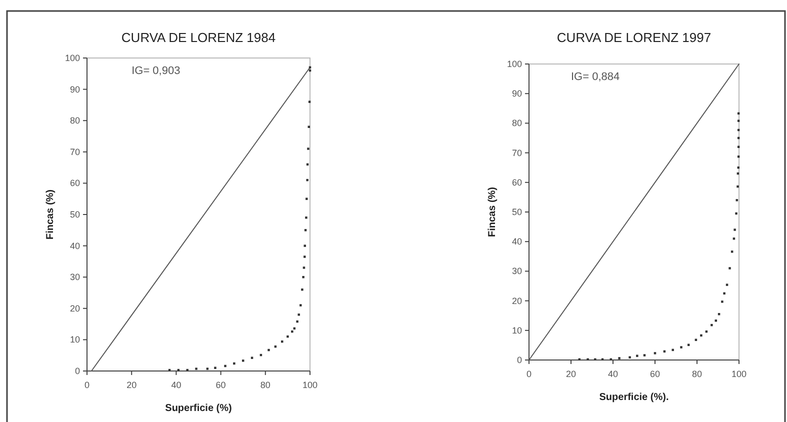 This screenshot has width=787, height=422. Describe the element at coordinates (156, 71) in the screenshot. I see `annotation: IG= 0,903` at that location.